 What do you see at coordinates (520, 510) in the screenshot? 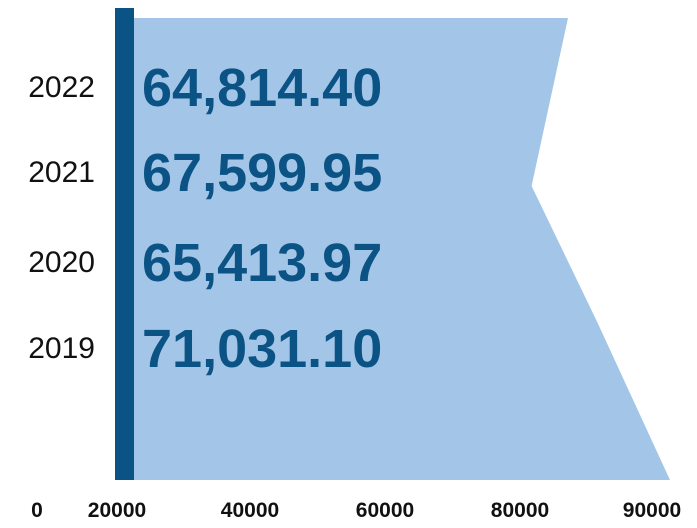
I see `x-tick-label: 80000` at bounding box center [520, 510].